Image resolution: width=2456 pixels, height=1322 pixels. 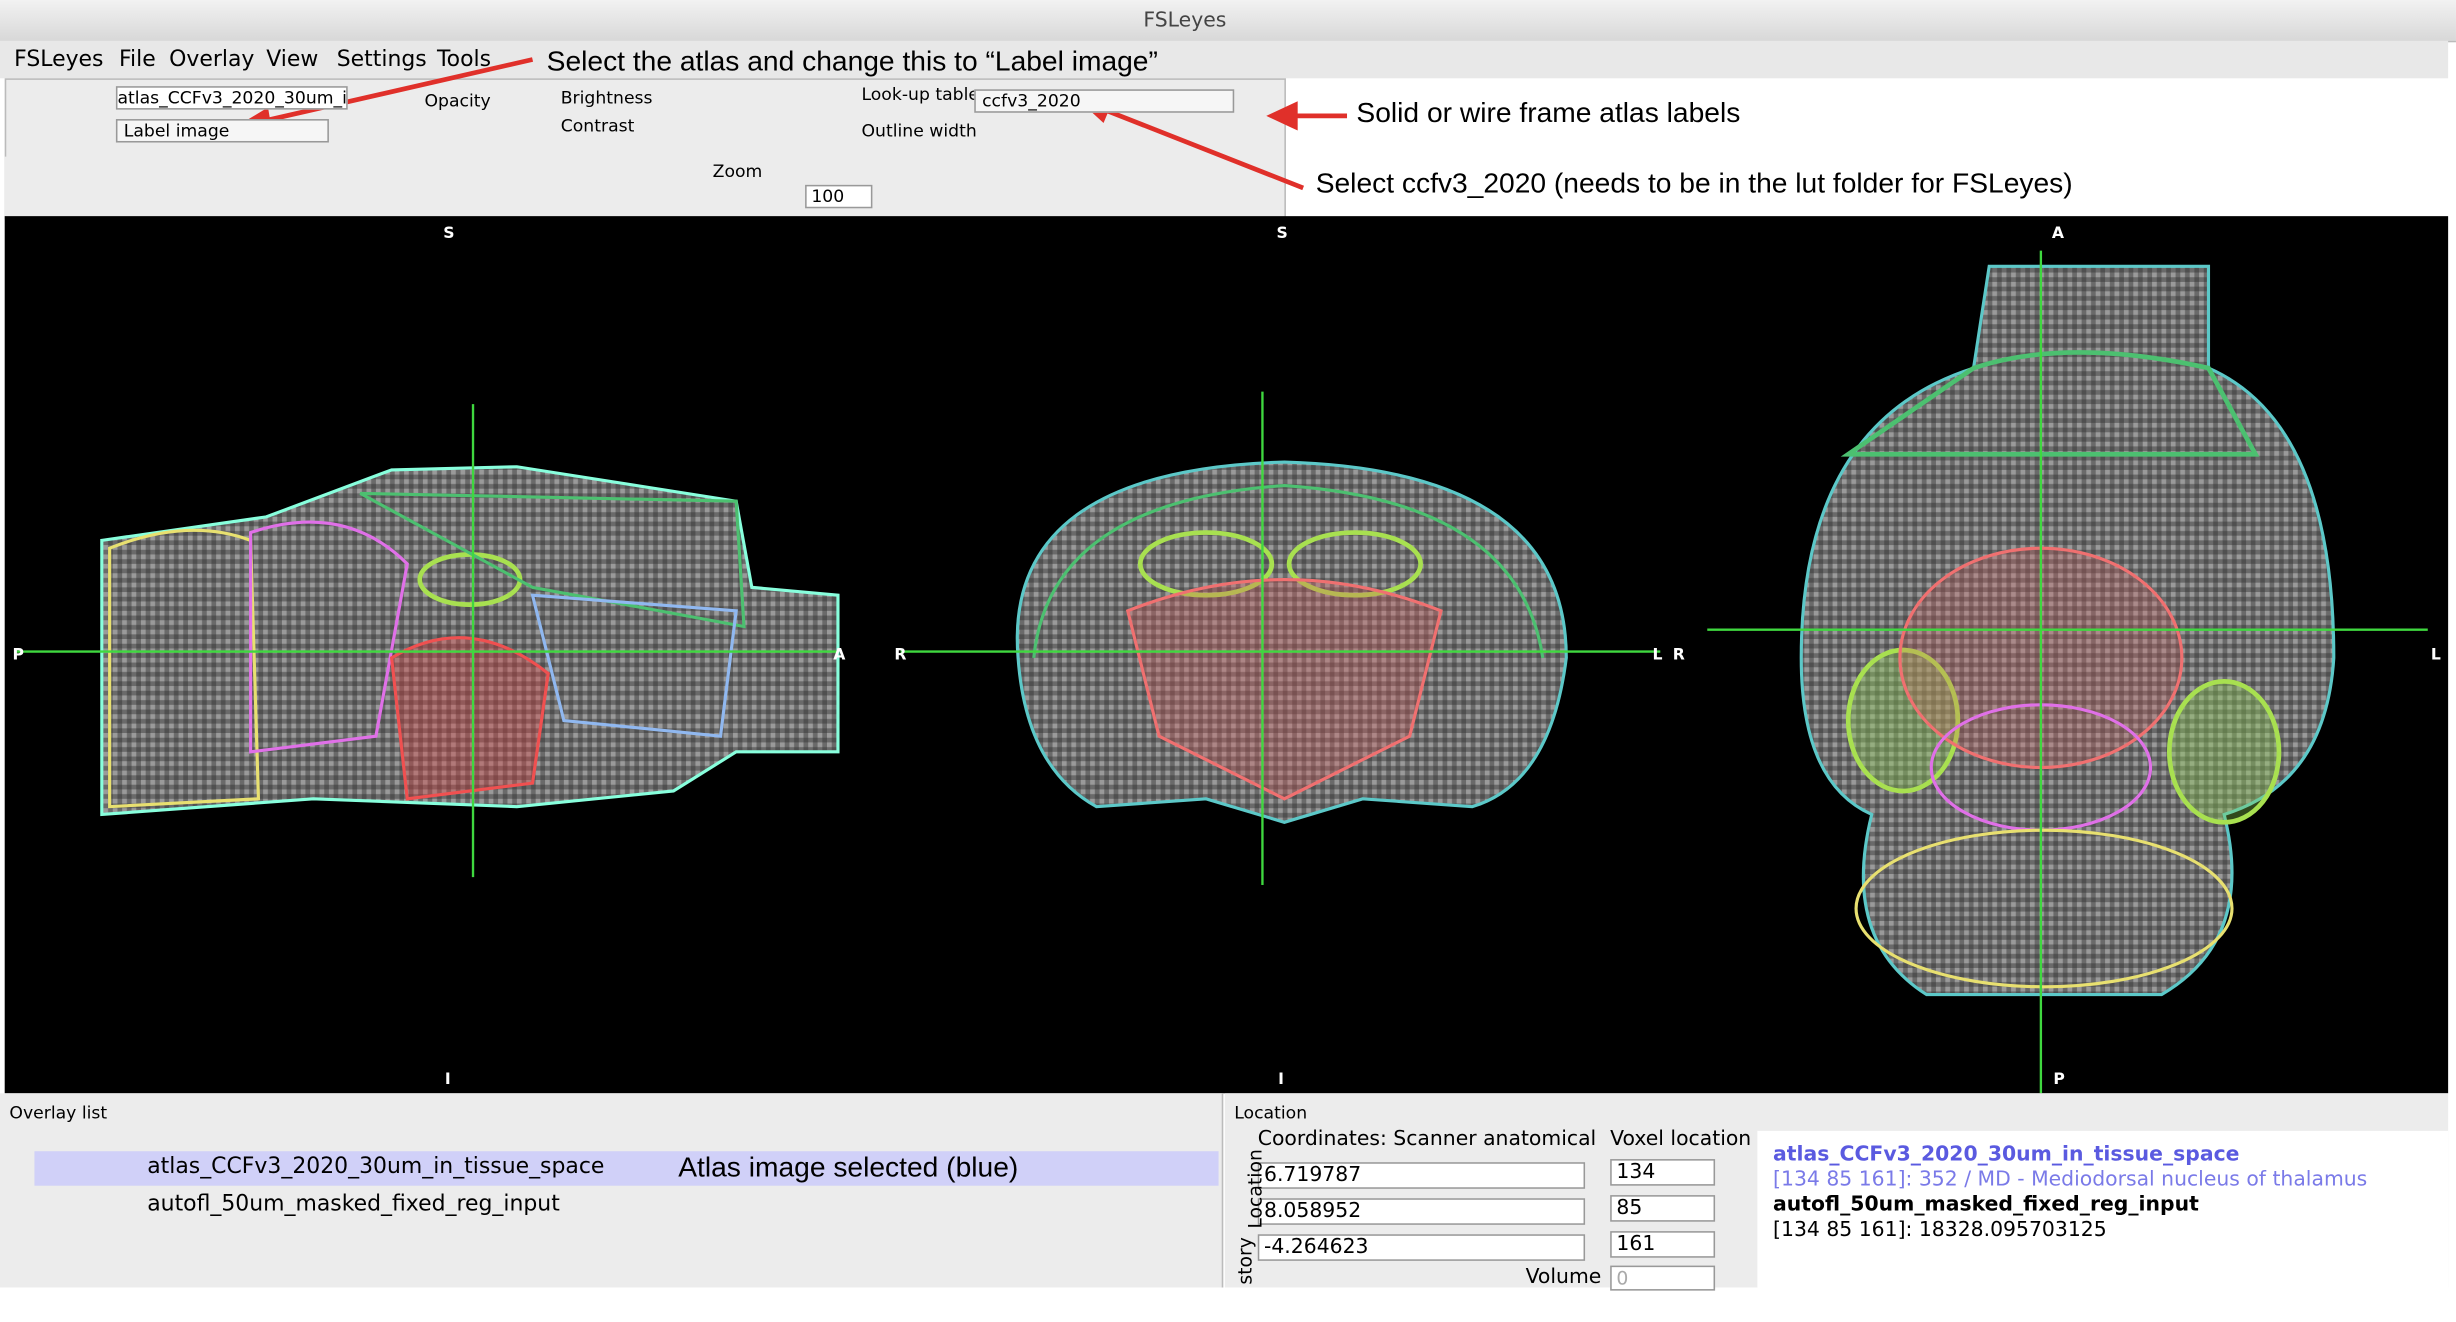 I want to click on window-title: FSLeyes, so click(x=1185, y=21).